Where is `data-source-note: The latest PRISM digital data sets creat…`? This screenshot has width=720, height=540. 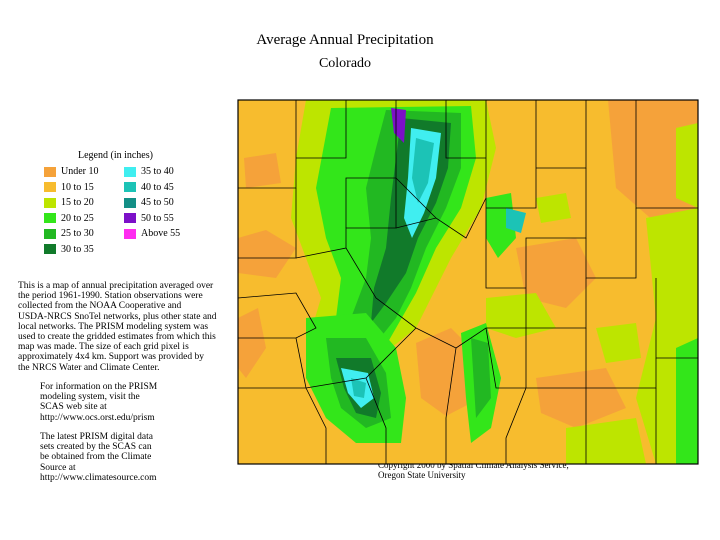 data-source-note: The latest PRISM digital data sets creat… is located at coordinates (98, 457).